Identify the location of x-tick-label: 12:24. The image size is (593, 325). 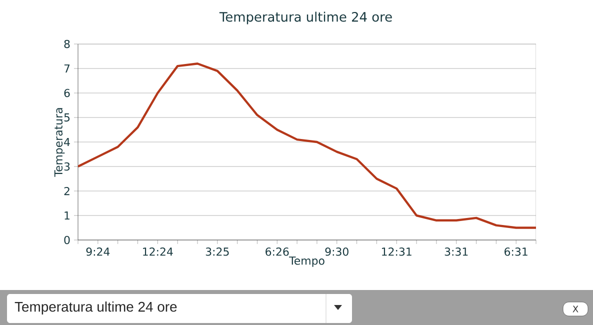
(158, 252).